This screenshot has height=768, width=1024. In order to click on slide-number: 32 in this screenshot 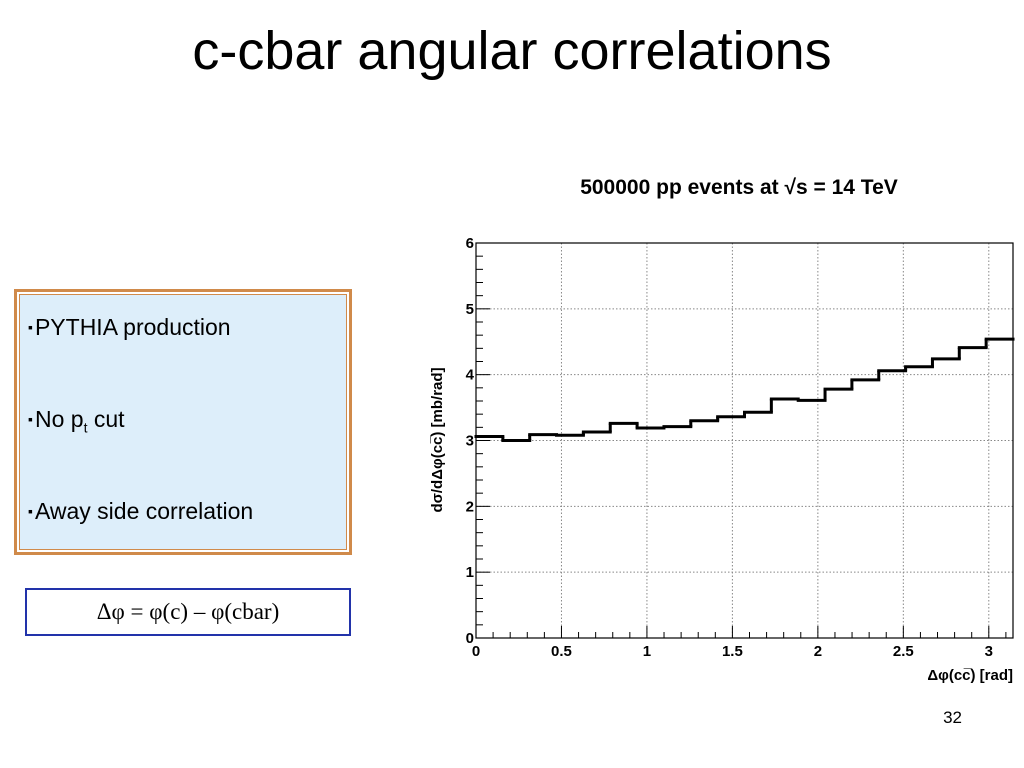, I will do `click(952, 717)`.